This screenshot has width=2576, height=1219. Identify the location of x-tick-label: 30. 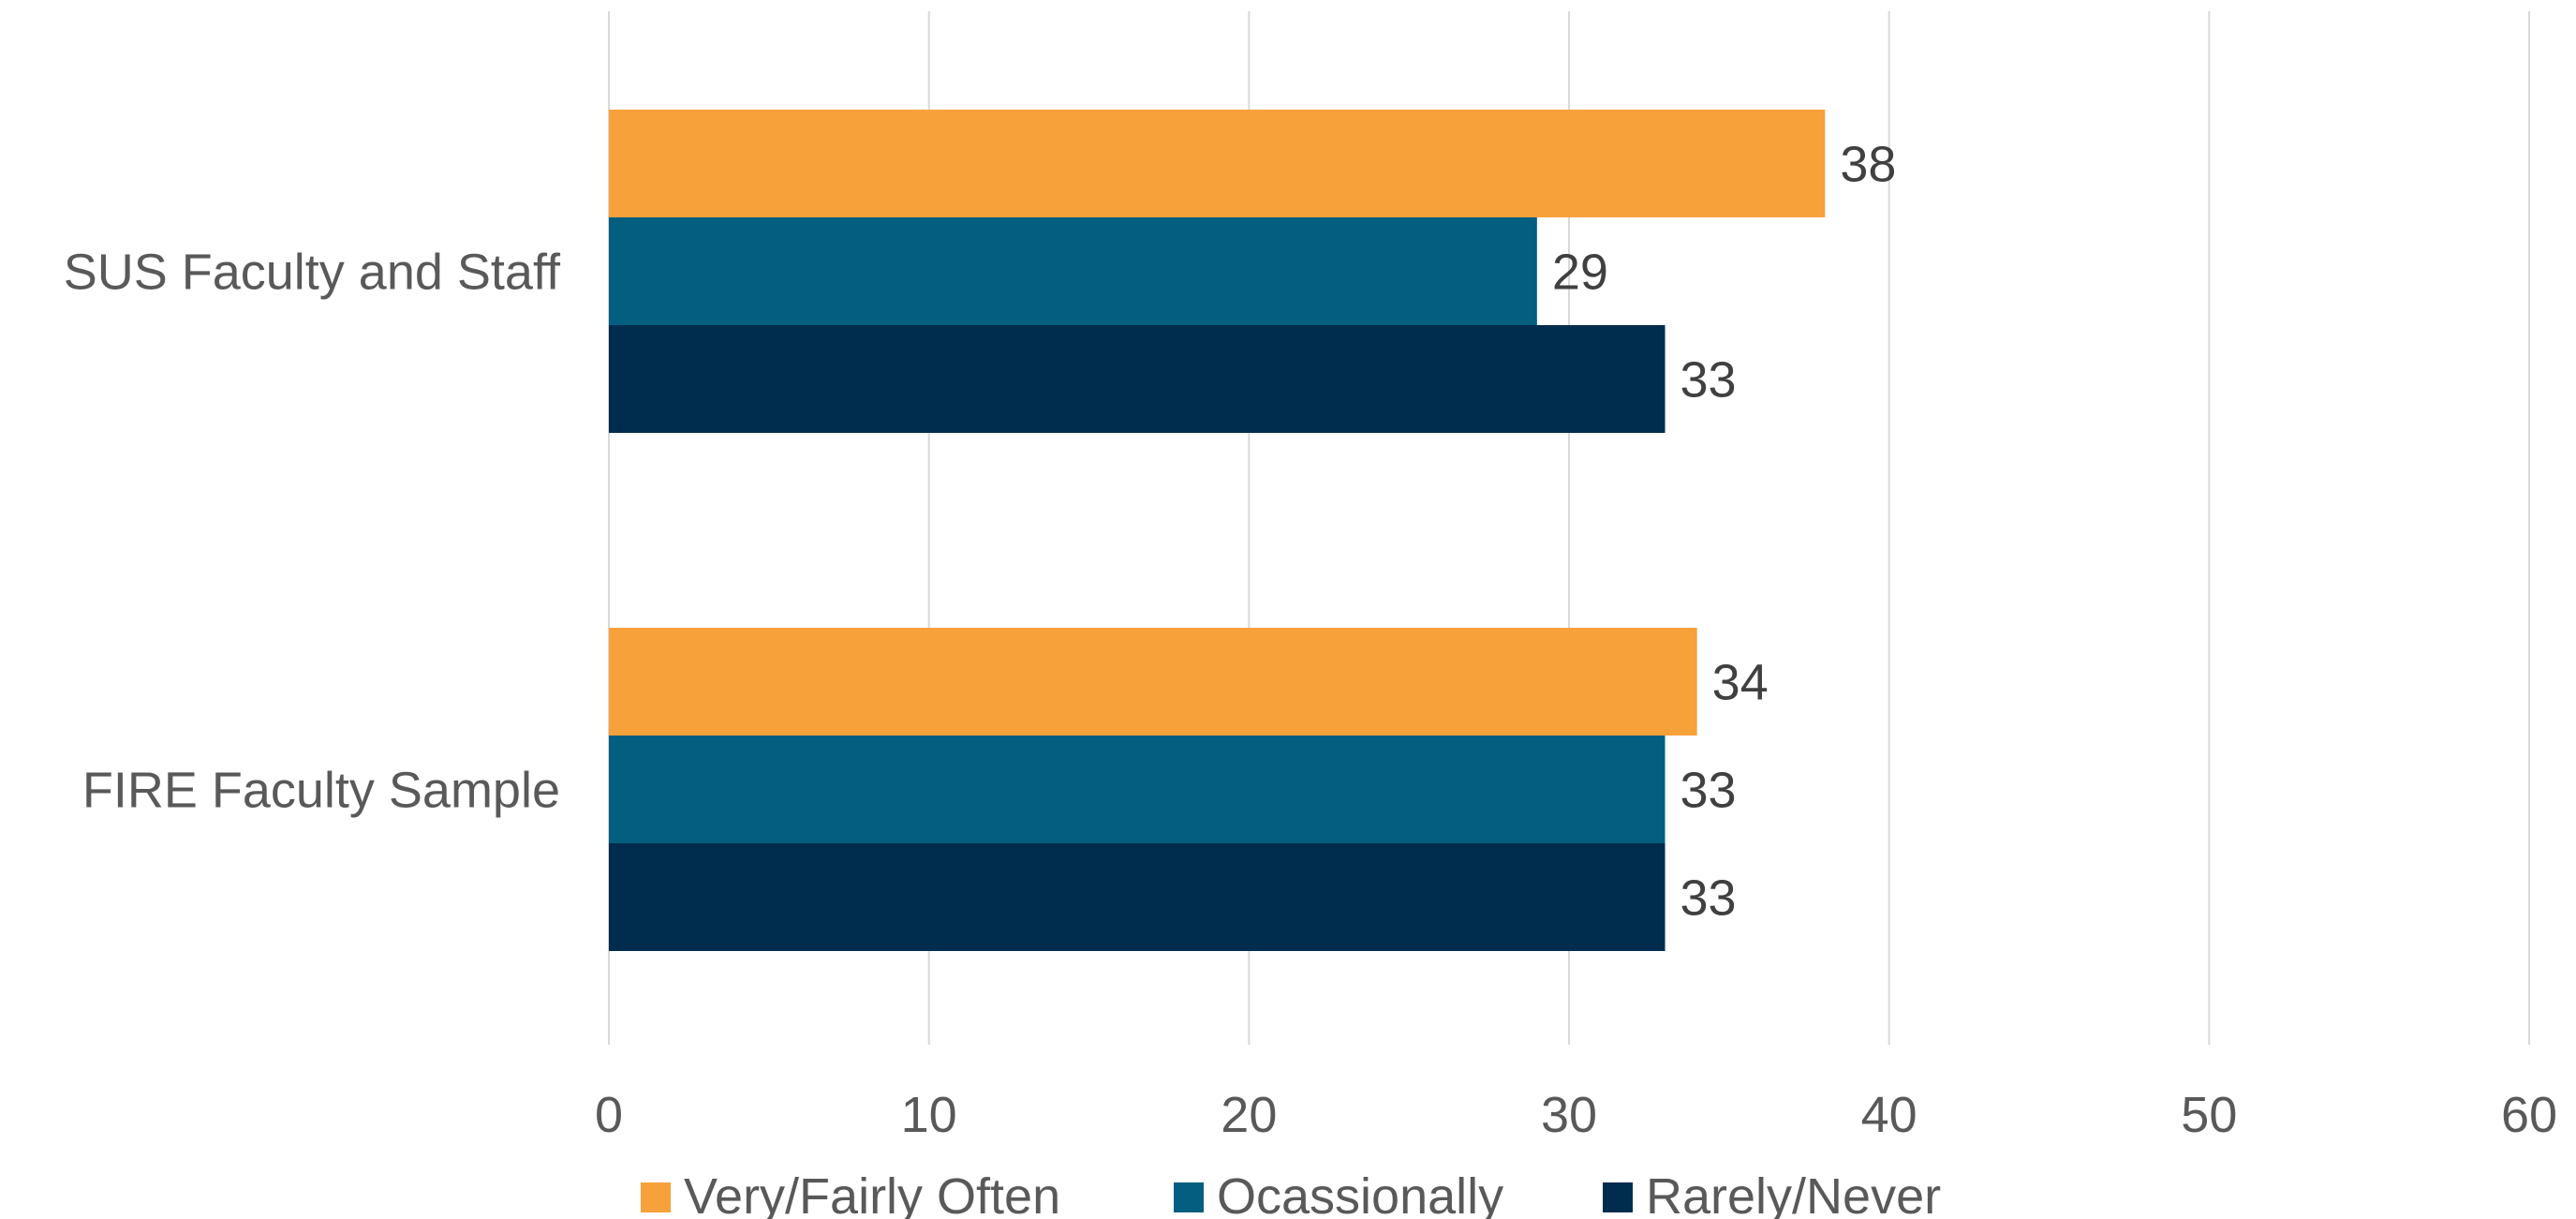
(1569, 1115).